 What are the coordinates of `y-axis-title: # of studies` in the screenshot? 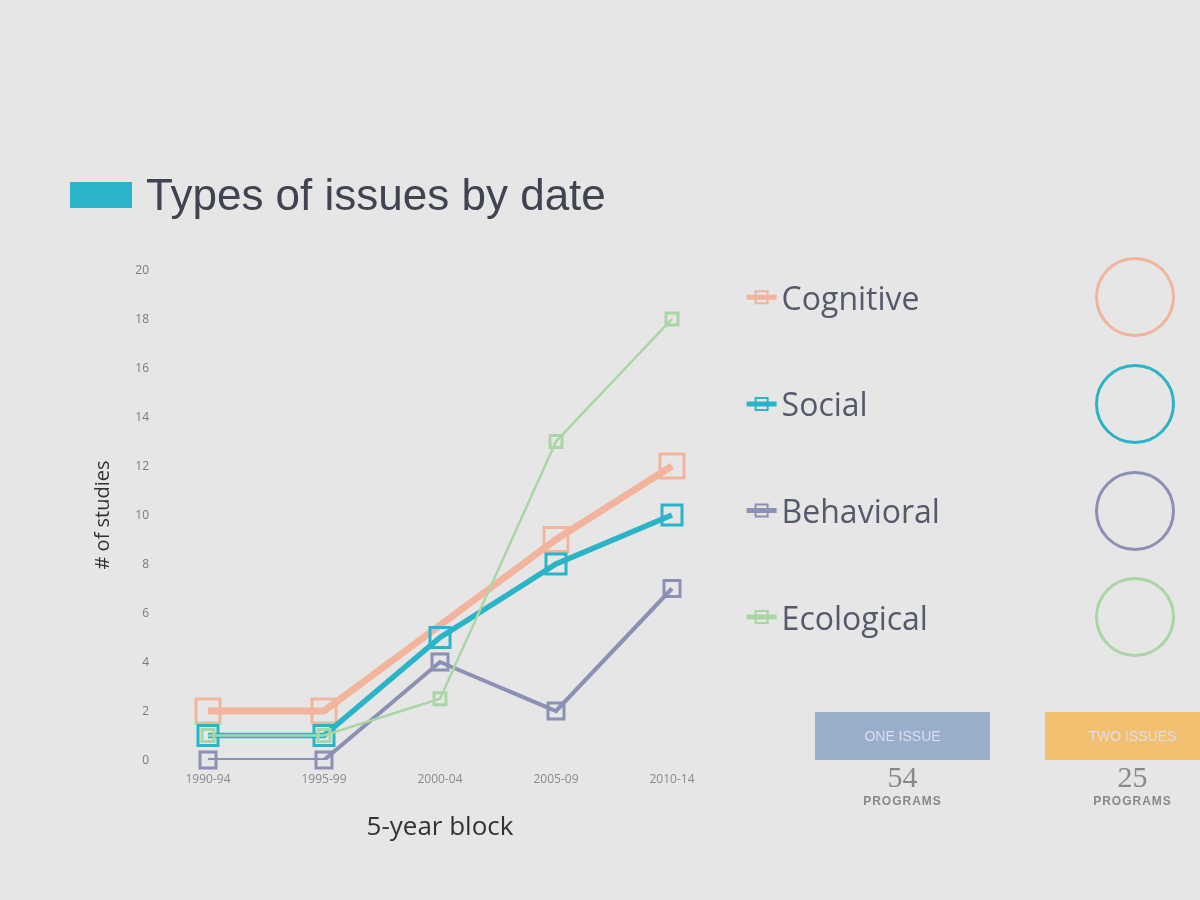 It's located at (101, 515).